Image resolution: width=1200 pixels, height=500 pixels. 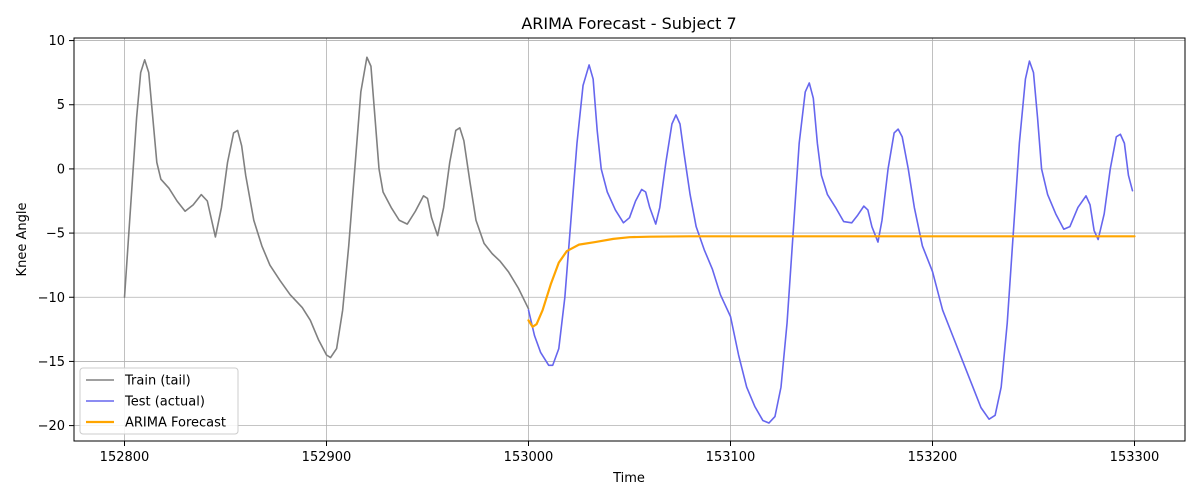 What do you see at coordinates (56, 41) in the screenshot?
I see `y-tick-label: 10` at bounding box center [56, 41].